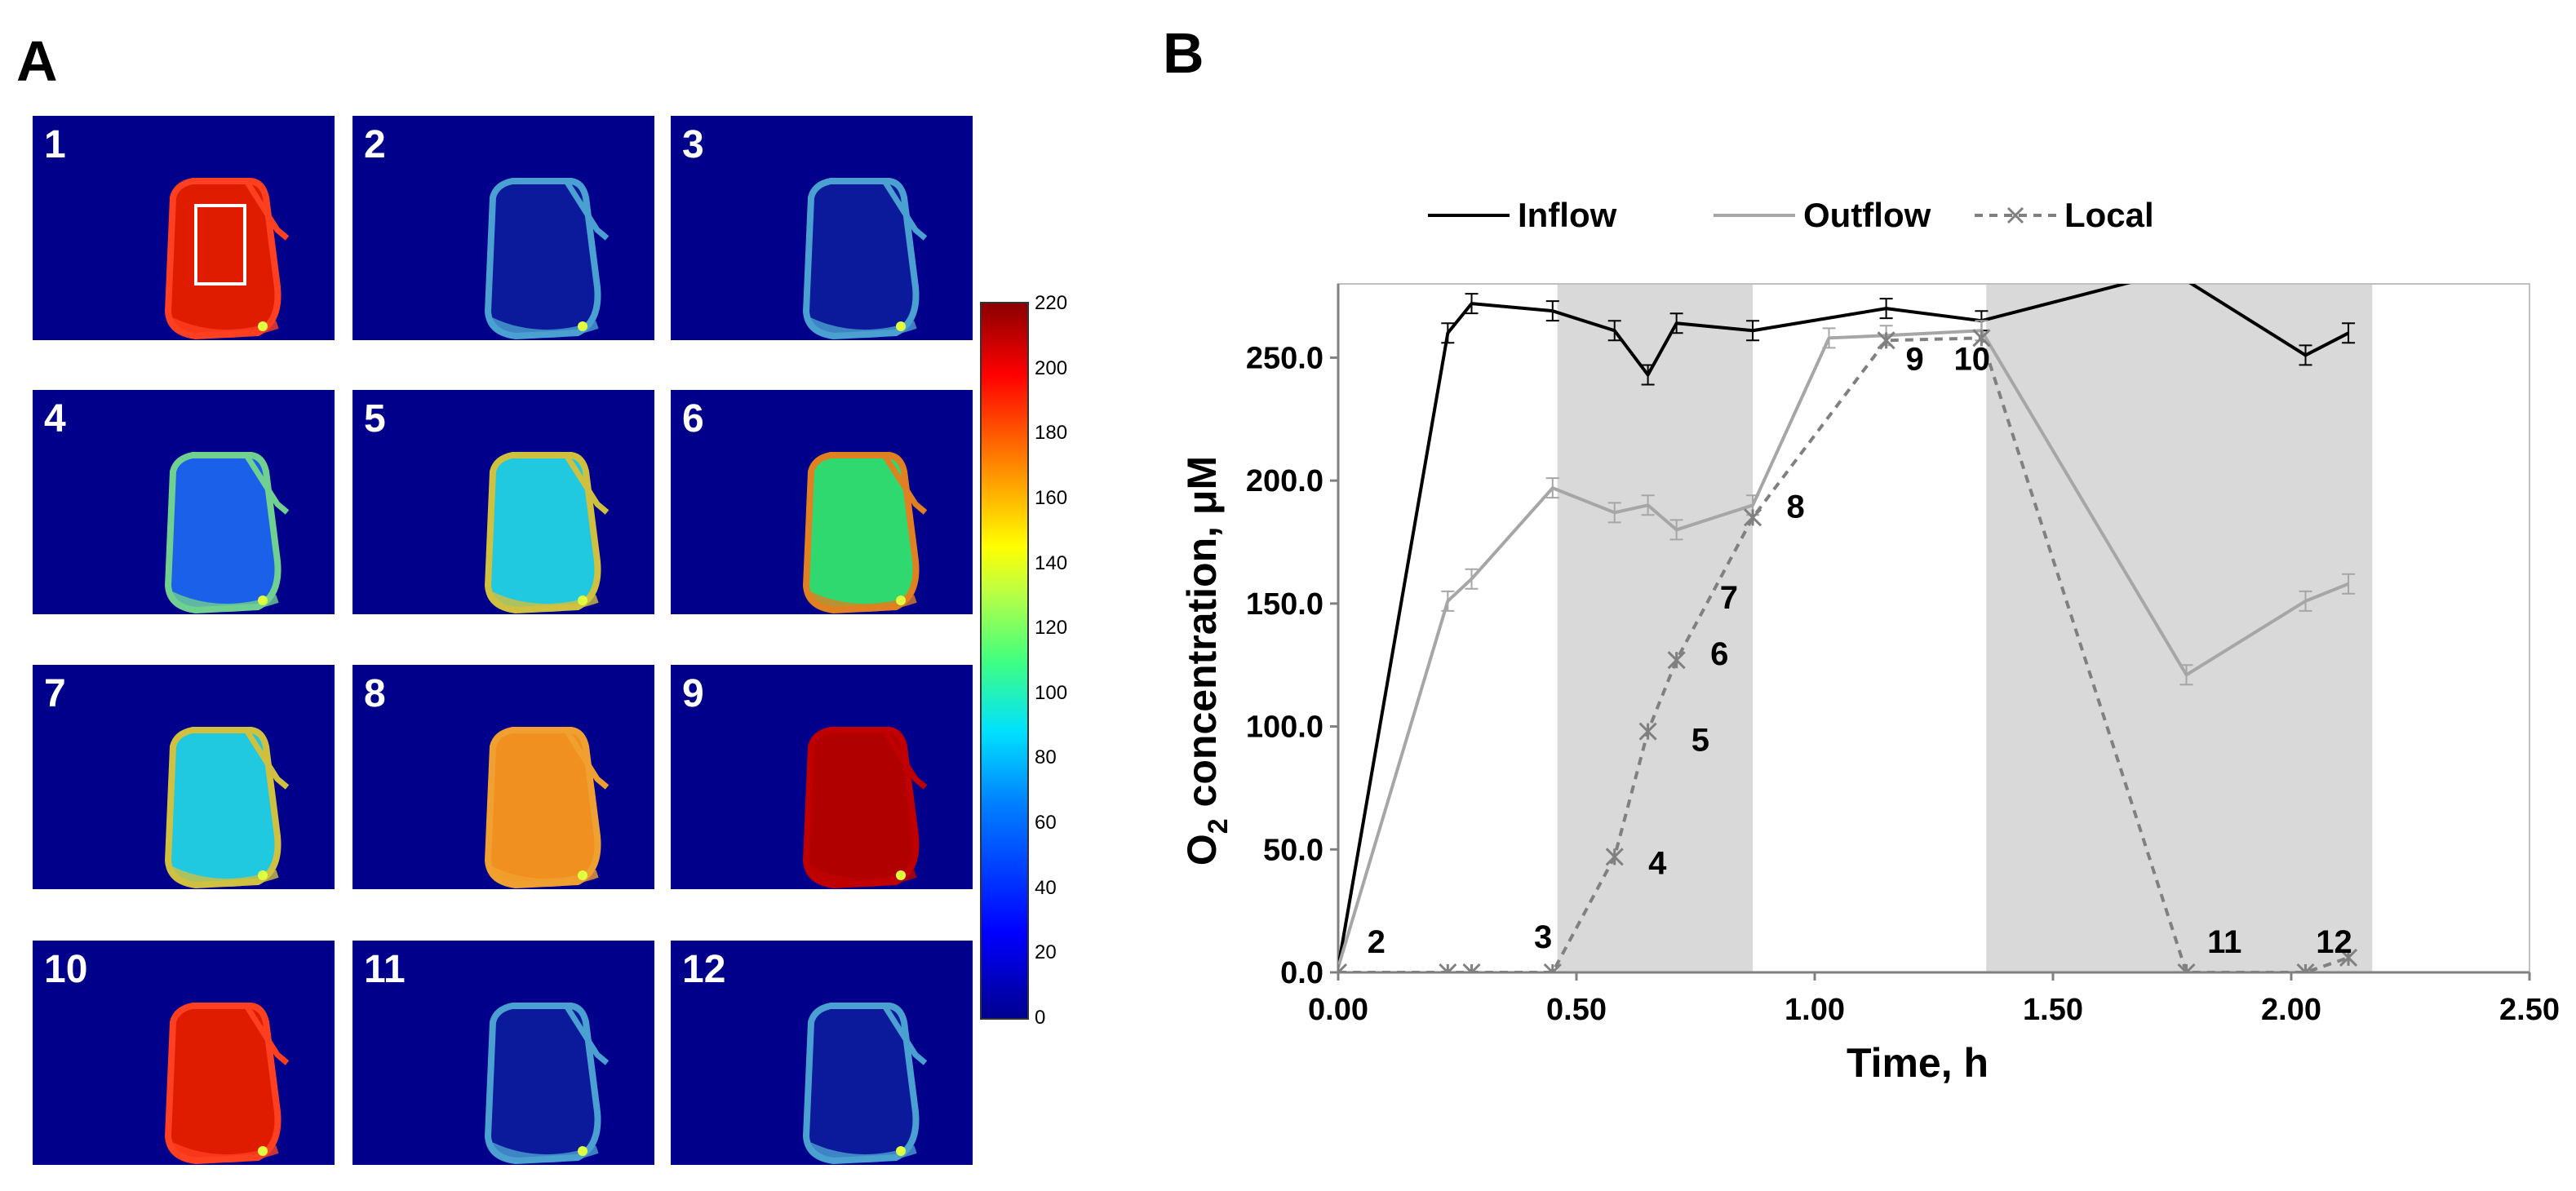 The height and width of the screenshot is (1191, 2576). Describe the element at coordinates (1046, 757) in the screenshot. I see `colorbar-tick-label: 80` at that location.